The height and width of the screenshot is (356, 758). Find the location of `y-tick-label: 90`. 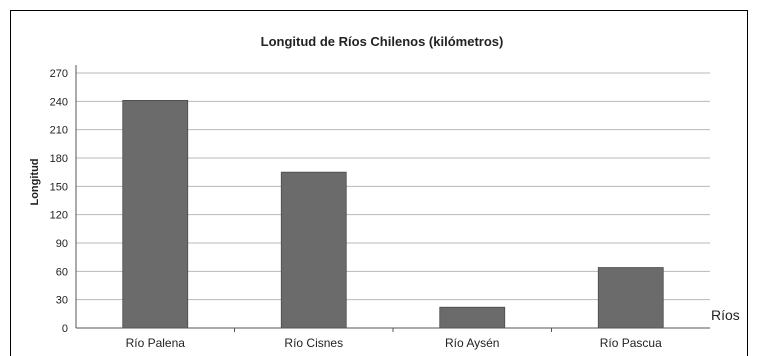

y-tick-label: 90 is located at coordinates (62, 244).